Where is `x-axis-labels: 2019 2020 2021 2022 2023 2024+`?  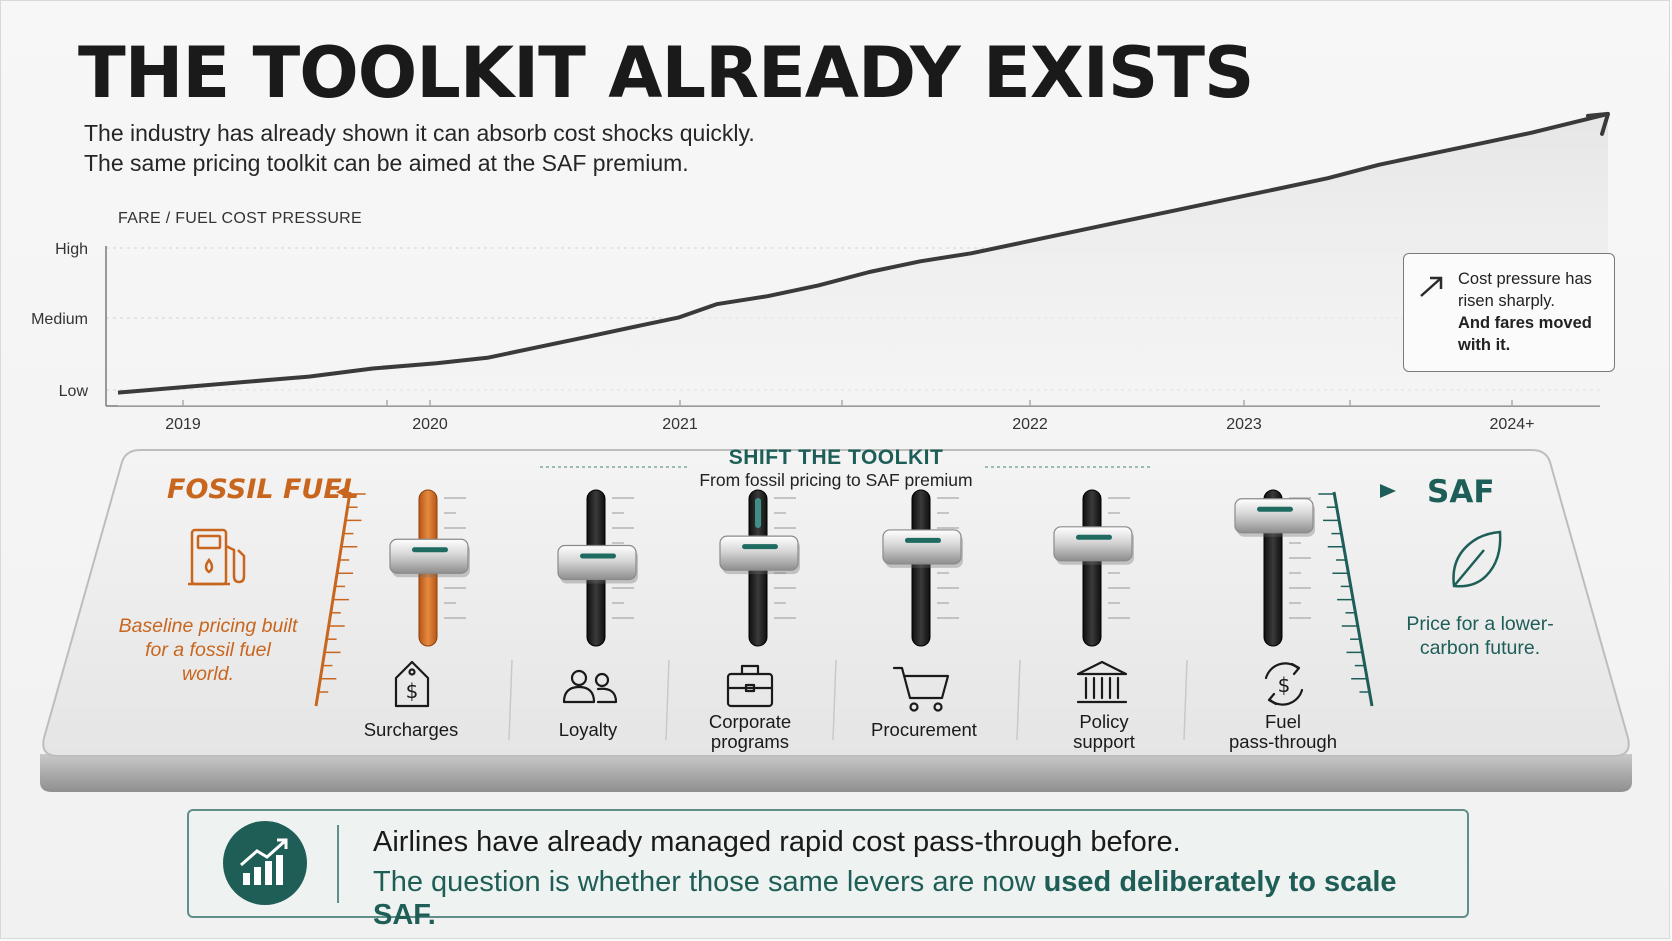
x-axis-labels: 2019 2020 2021 2022 2023 2024+ is located at coordinates (849, 416).